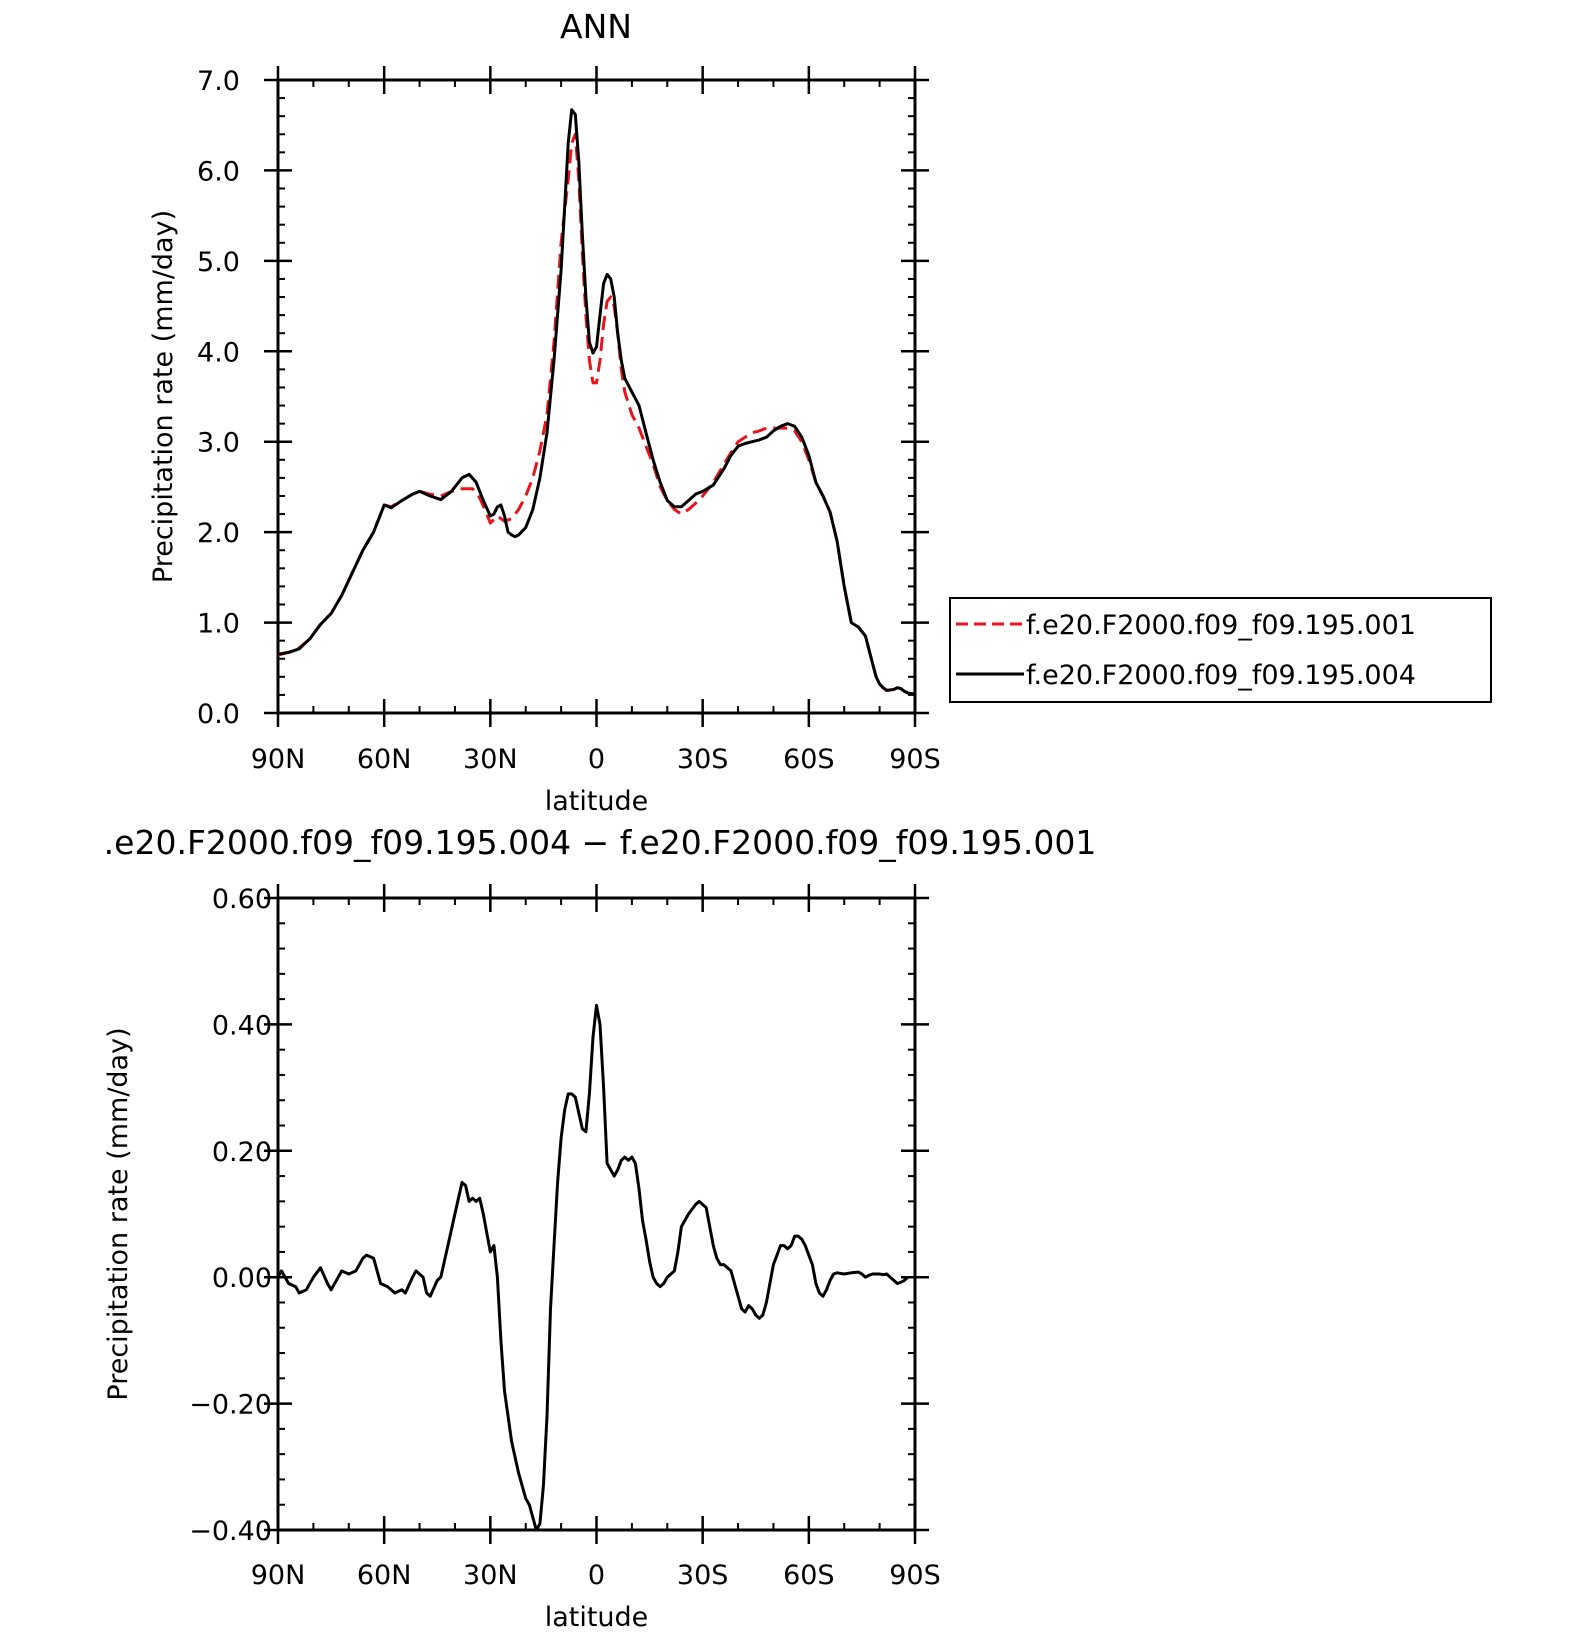 The height and width of the screenshot is (1635, 1591). What do you see at coordinates (242, 1278) in the screenshot?
I see `y-tick-label: 0.00` at bounding box center [242, 1278].